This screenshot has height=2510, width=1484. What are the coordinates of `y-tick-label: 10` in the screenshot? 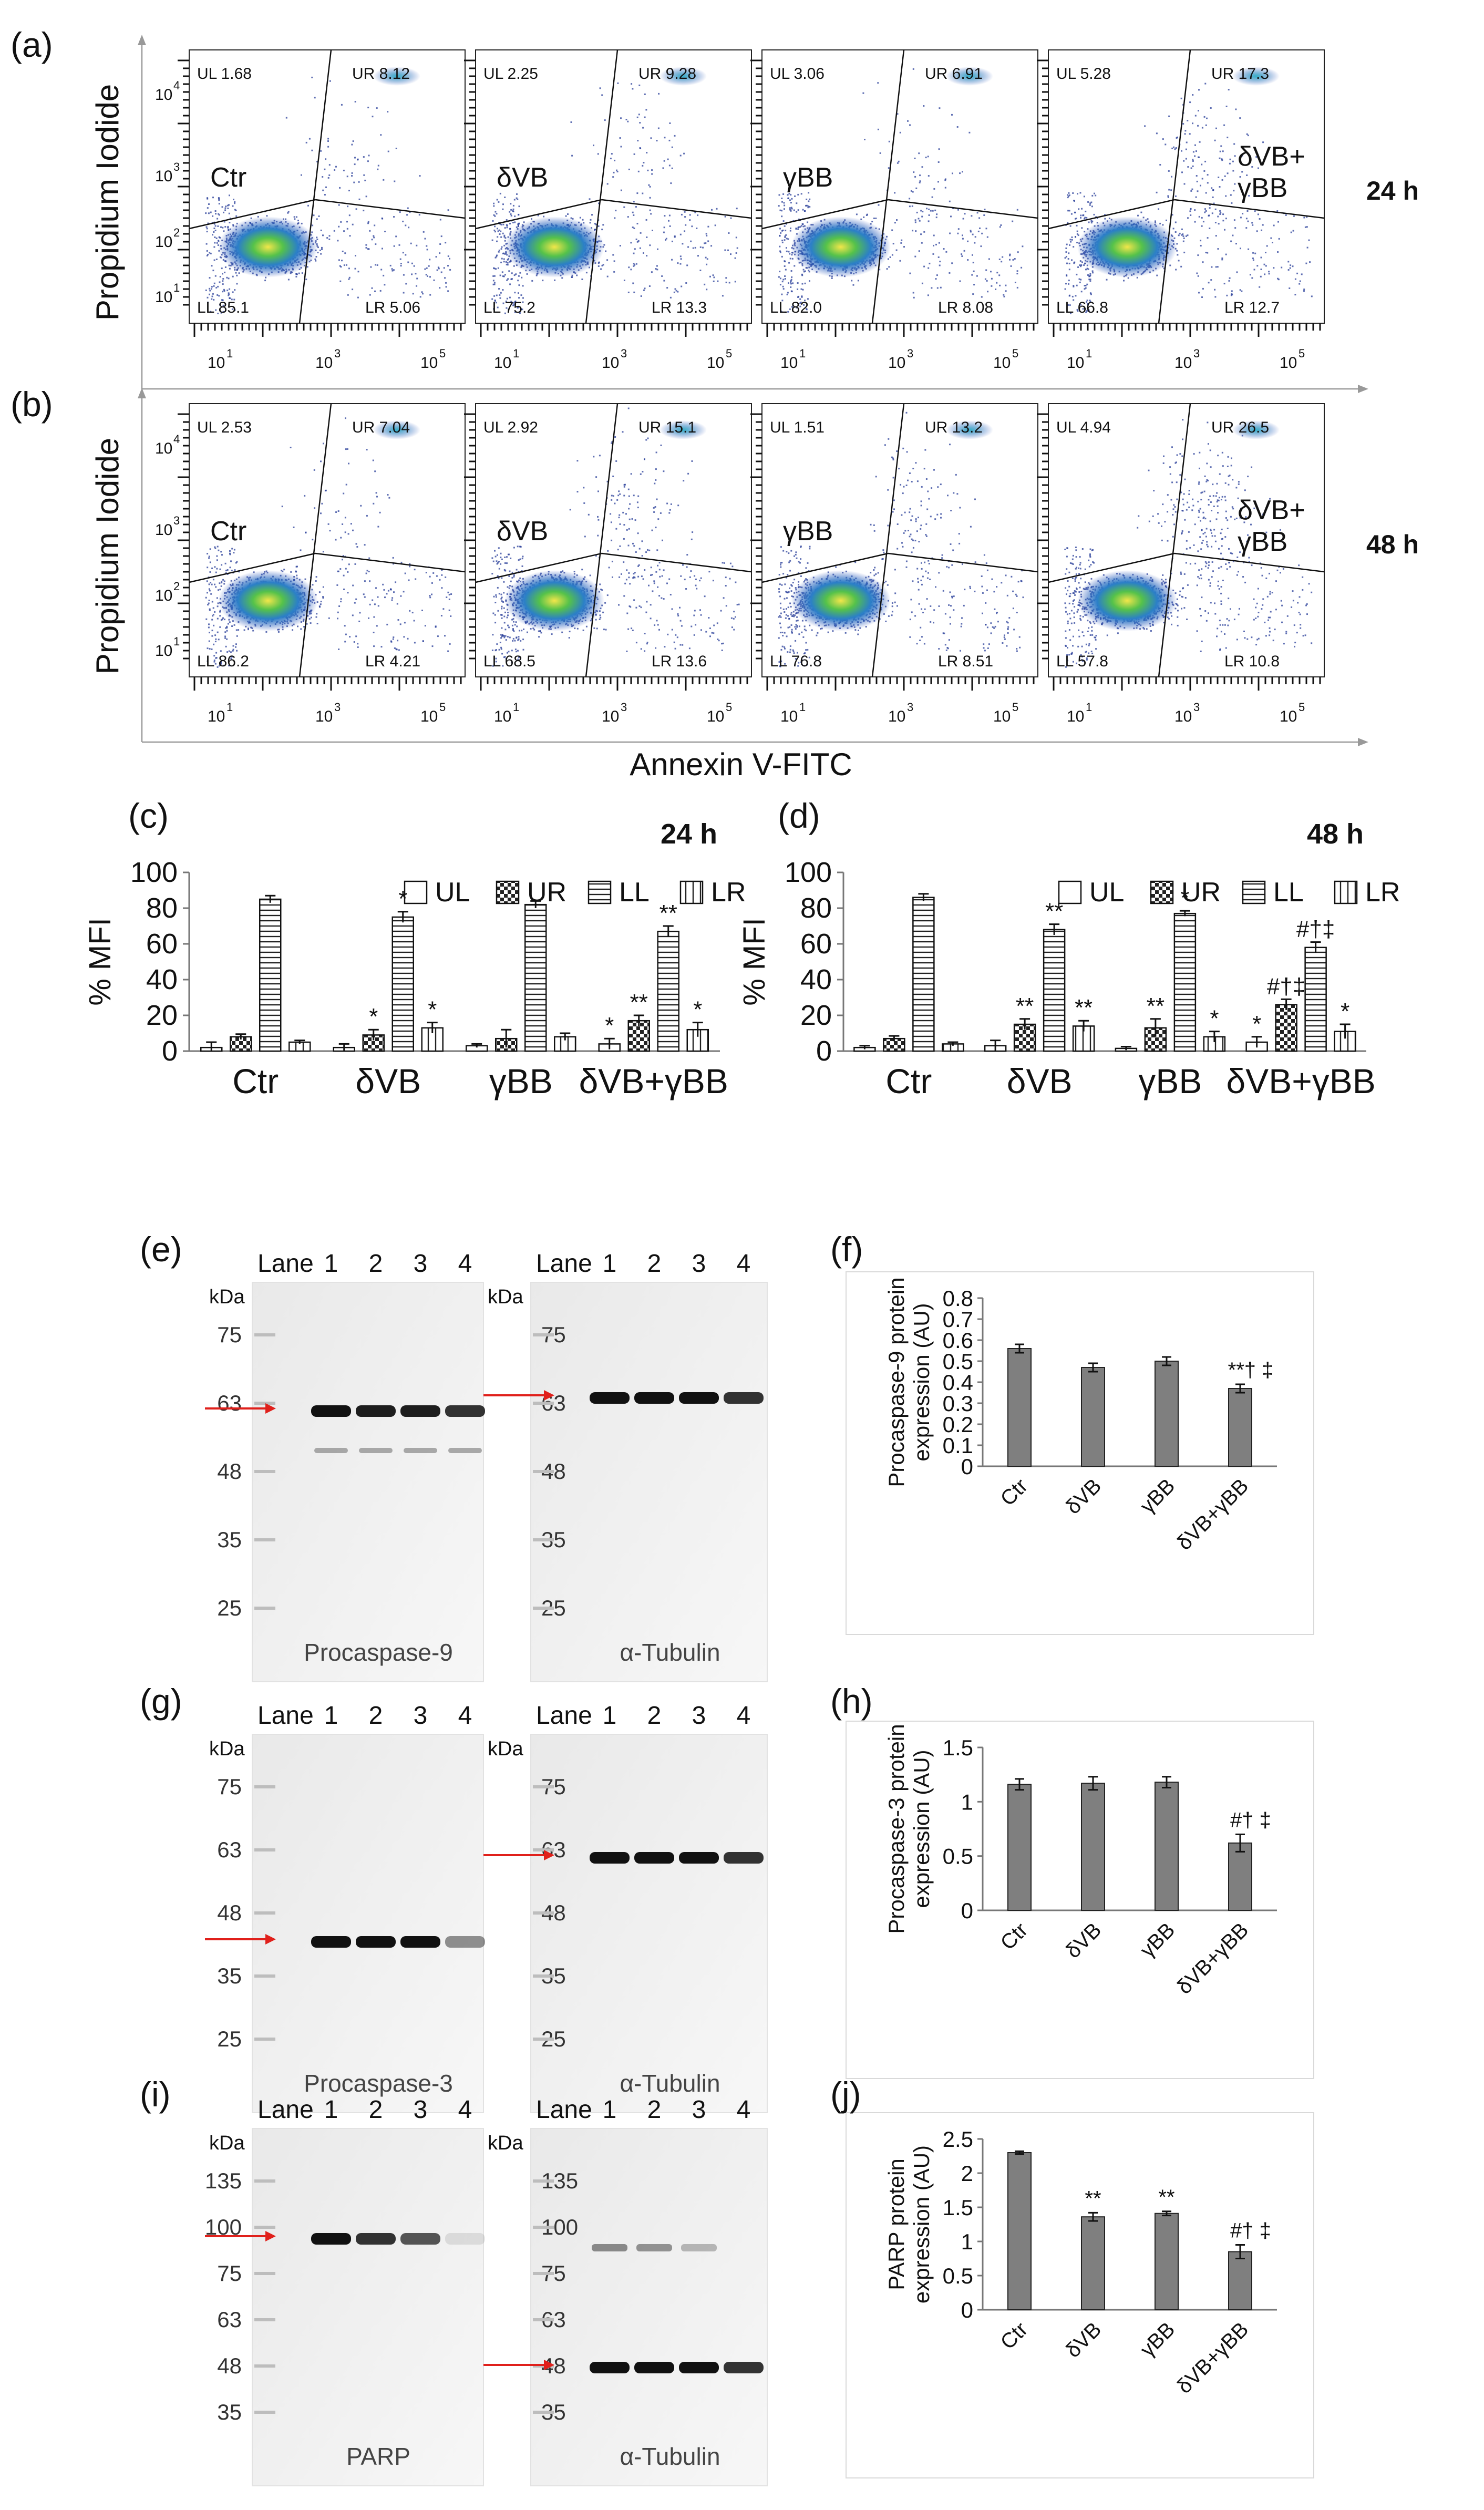 It's located at (163, 242).